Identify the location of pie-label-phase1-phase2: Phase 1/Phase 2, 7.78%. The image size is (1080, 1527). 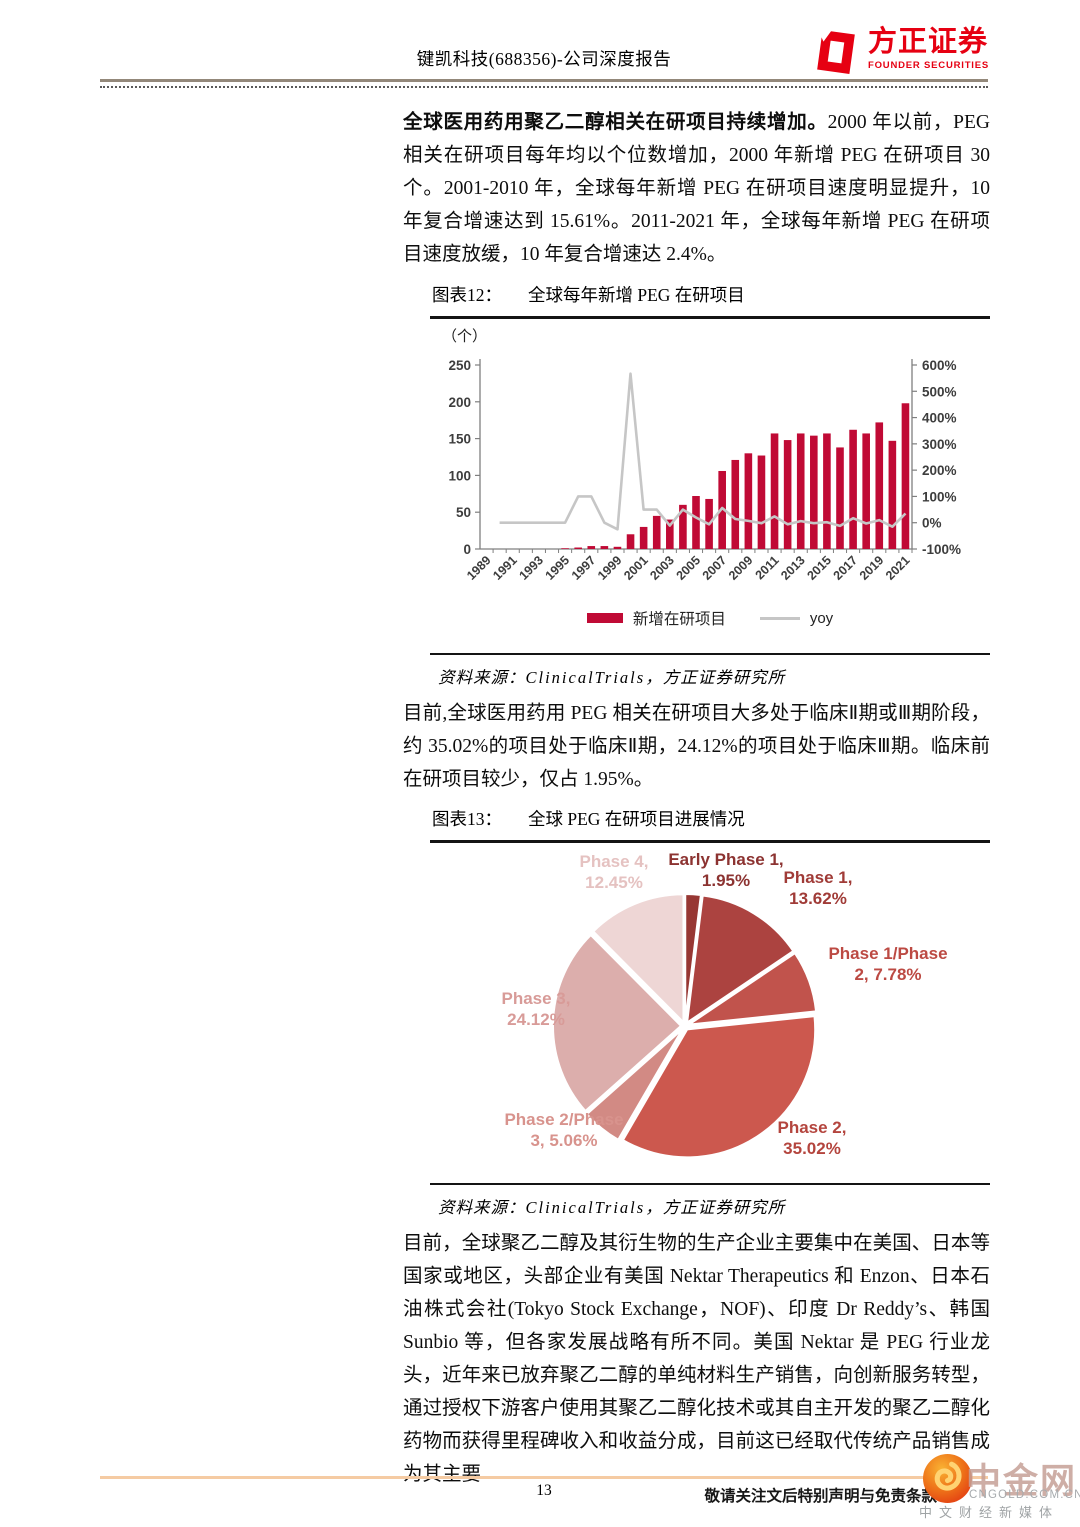
(888, 964).